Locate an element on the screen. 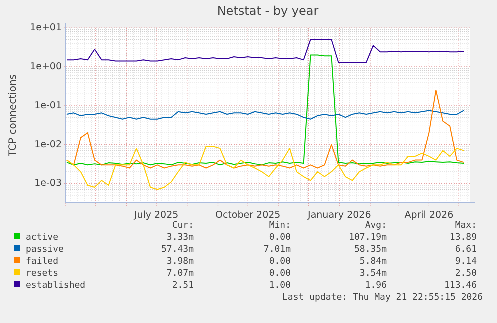 The width and height of the screenshot is (497, 323). text: 1.00 is located at coordinates (280, 286).